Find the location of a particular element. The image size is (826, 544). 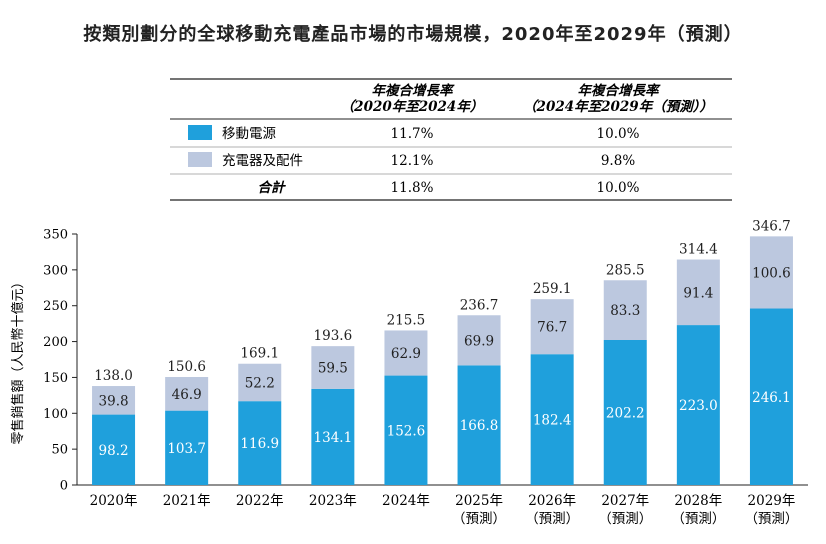

y-tick-label: 250 is located at coordinates (55, 306).